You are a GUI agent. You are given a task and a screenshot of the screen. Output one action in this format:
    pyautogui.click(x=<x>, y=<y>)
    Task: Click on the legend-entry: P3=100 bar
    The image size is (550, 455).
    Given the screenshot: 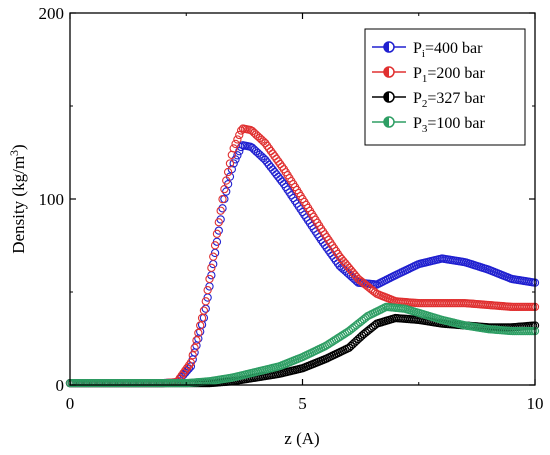 What is the action you would take?
    pyautogui.click(x=429, y=125)
    